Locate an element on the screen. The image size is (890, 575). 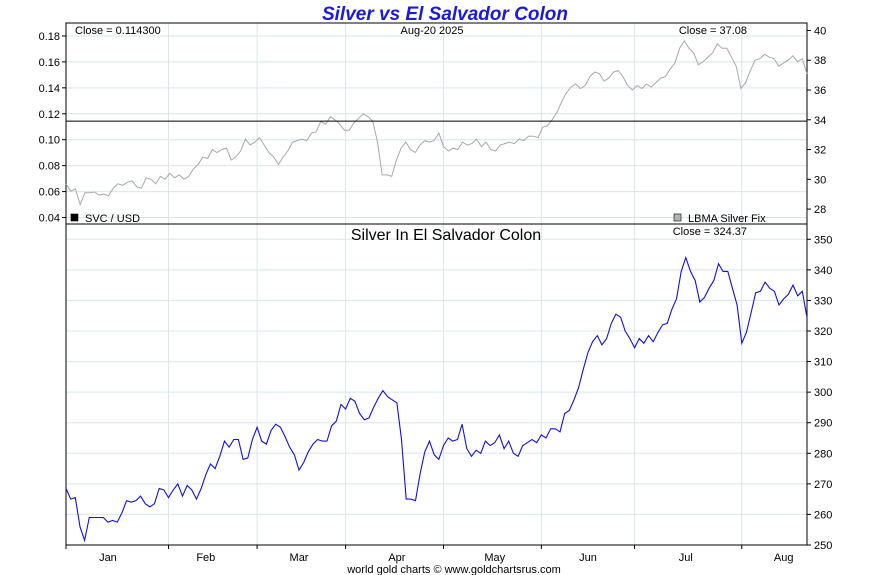
right-tick-label: 270 is located at coordinates (823, 485).